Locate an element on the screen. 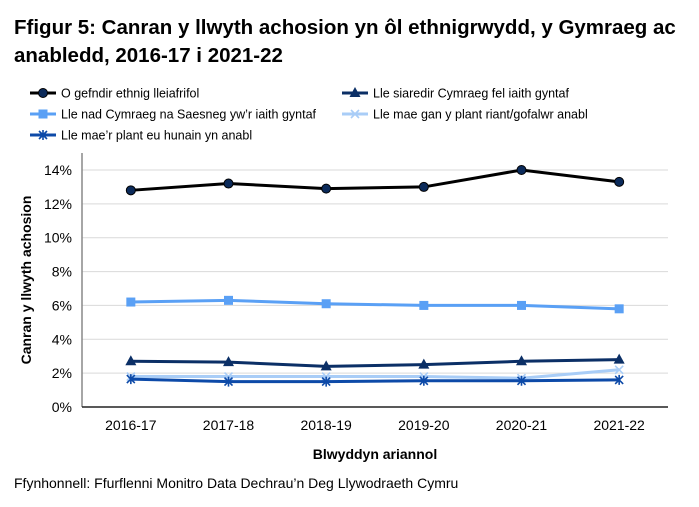  legend-label: Lle mae’r plant eu hunain yn anabl is located at coordinates (156, 136).